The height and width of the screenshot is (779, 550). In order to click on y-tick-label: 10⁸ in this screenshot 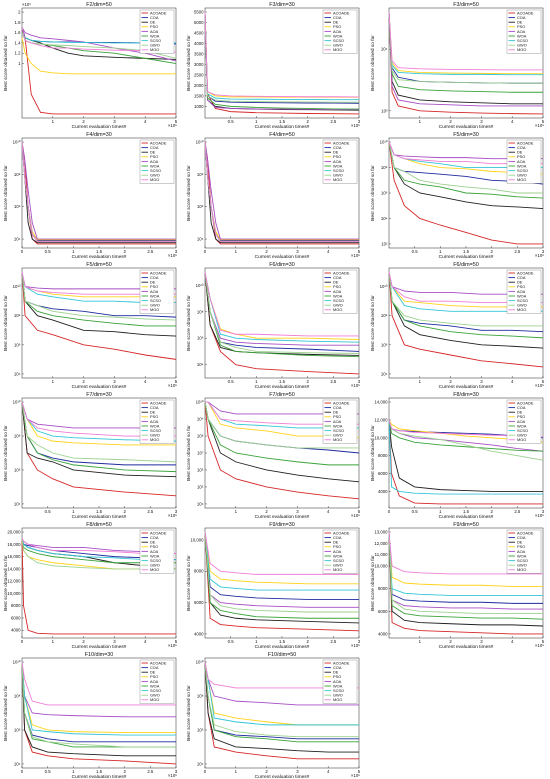, I will do `click(17, 174)`.